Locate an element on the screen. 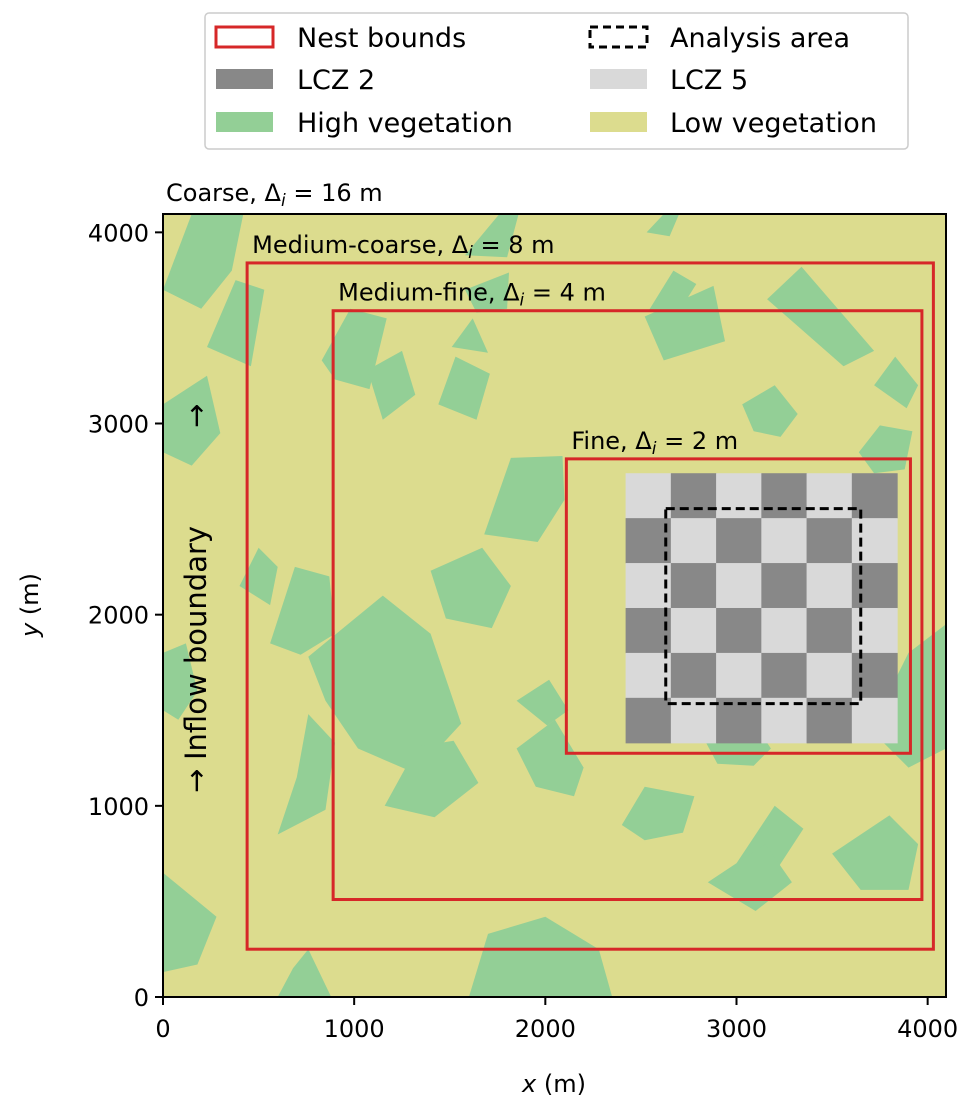 The width and height of the screenshot is (974, 1107). legend-frame is located at coordinates (556, 81).